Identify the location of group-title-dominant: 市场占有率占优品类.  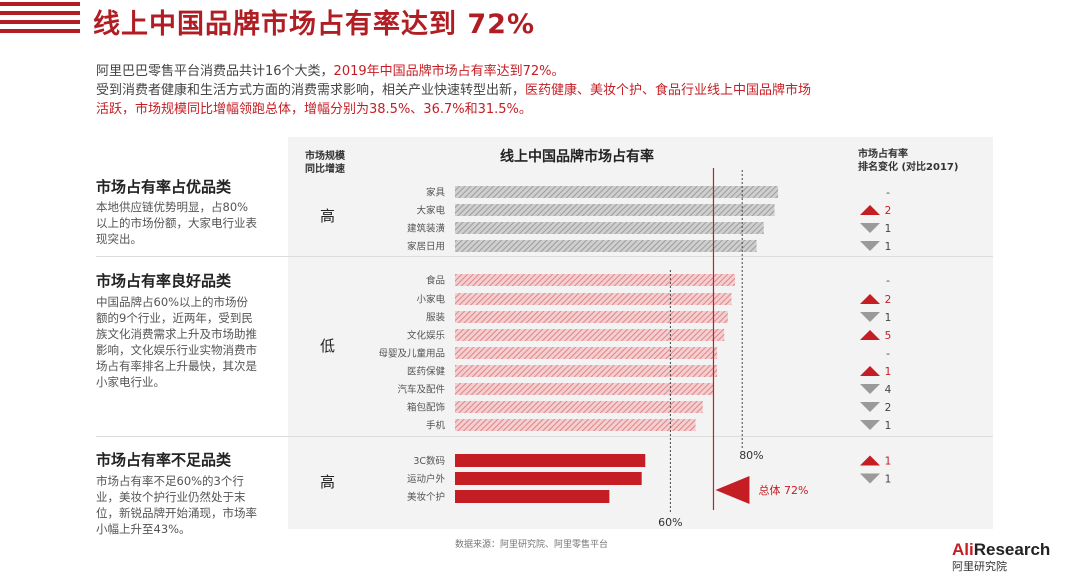
(164, 187).